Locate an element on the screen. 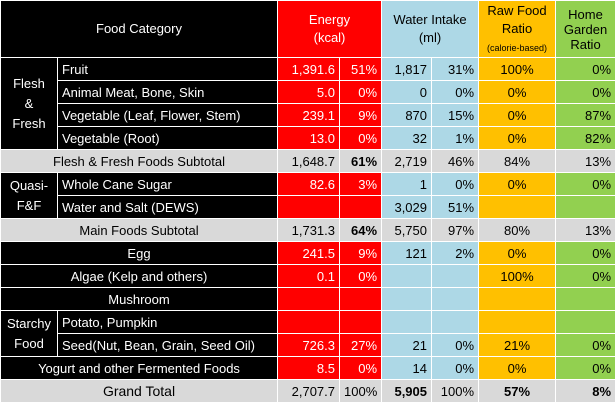  raw-ratio: 80% is located at coordinates (517, 230).